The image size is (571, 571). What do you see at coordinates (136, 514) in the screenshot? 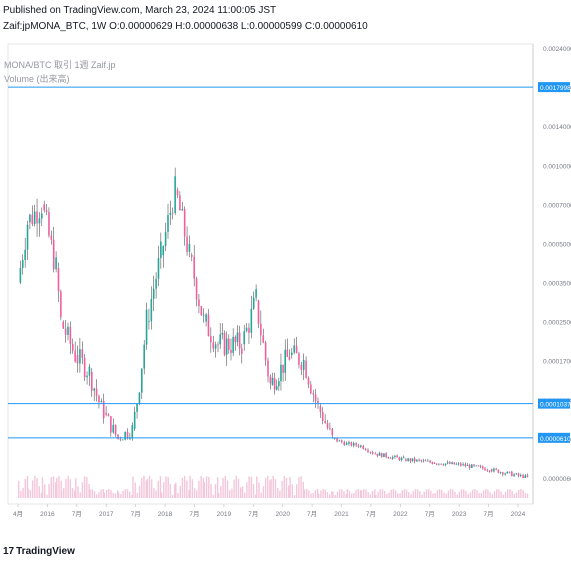
I see `x-tick-label: 7月` at bounding box center [136, 514].